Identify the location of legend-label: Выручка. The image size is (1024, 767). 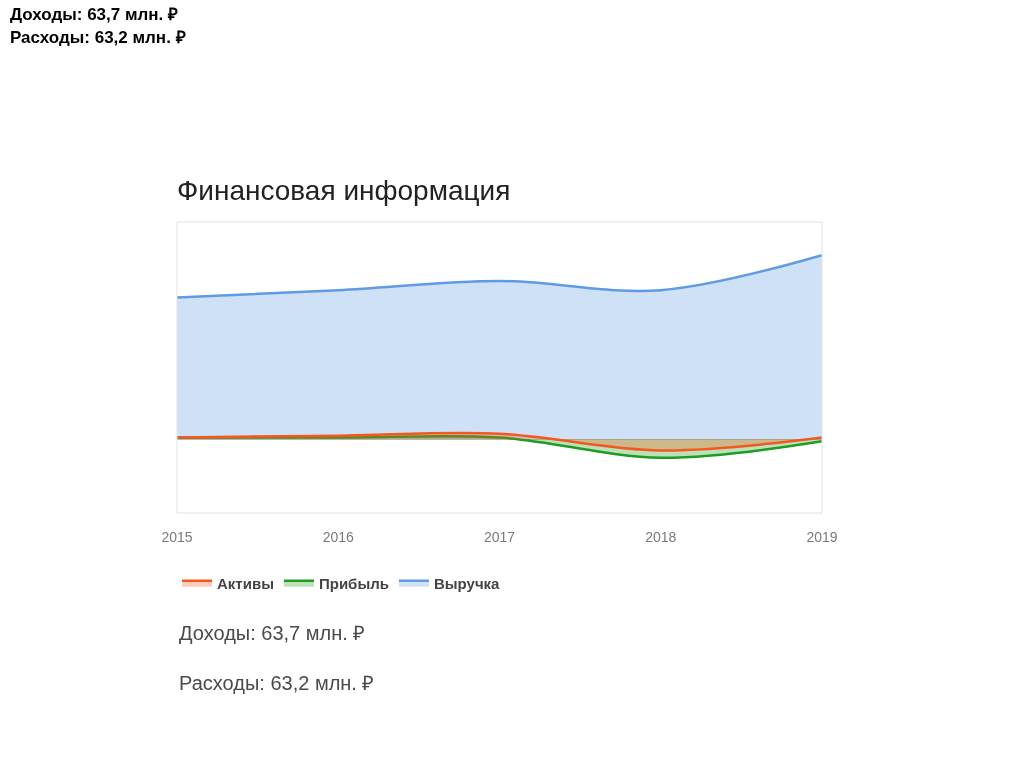
(467, 583).